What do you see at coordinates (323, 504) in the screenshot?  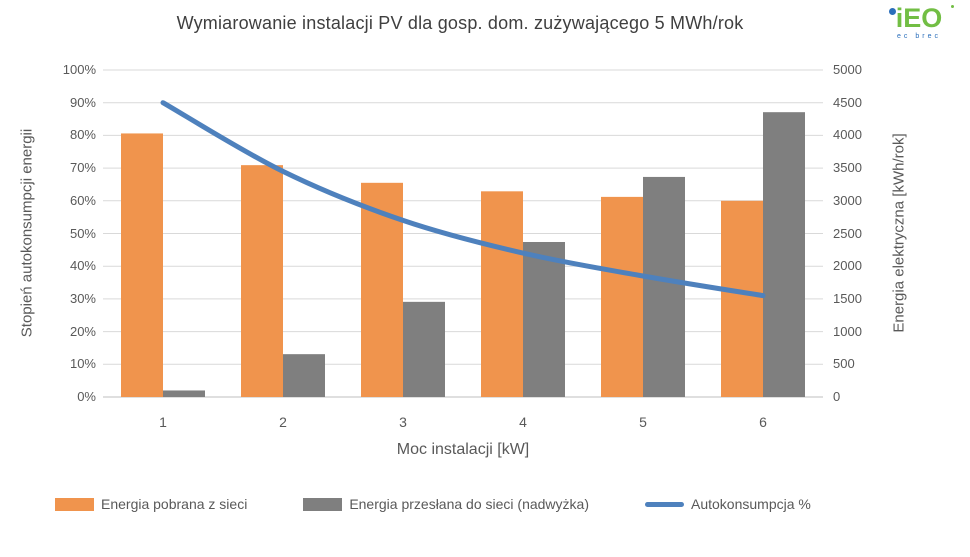 I see `gray-bar-swatch-icon` at bounding box center [323, 504].